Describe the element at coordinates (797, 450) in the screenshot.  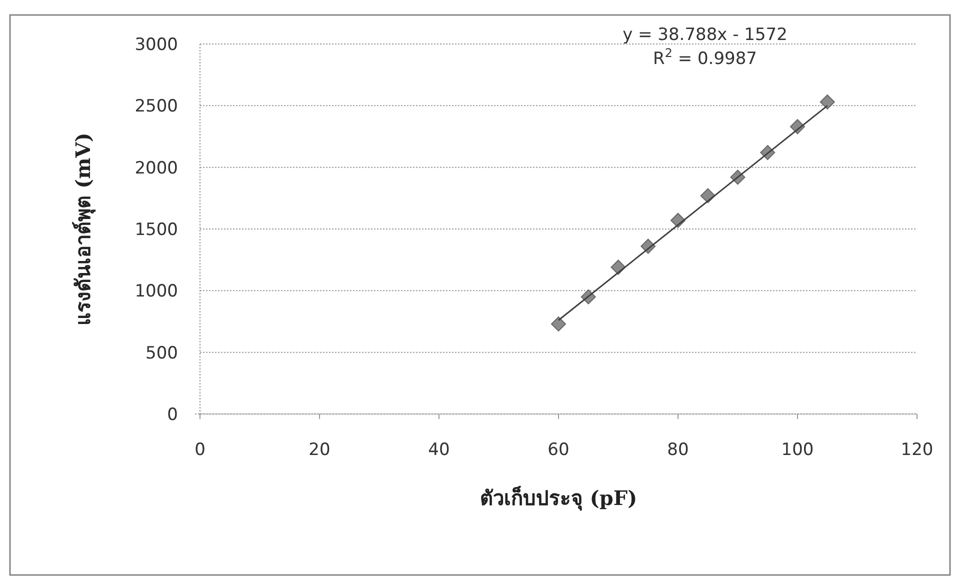
I see `x-tick-label: 100` at that location.